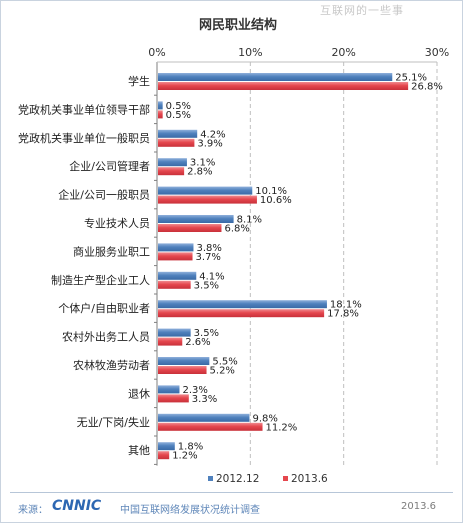 This screenshot has height=523, width=463. What do you see at coordinates (343, 314) in the screenshot?
I see `data-label: 17.8%` at bounding box center [343, 314].